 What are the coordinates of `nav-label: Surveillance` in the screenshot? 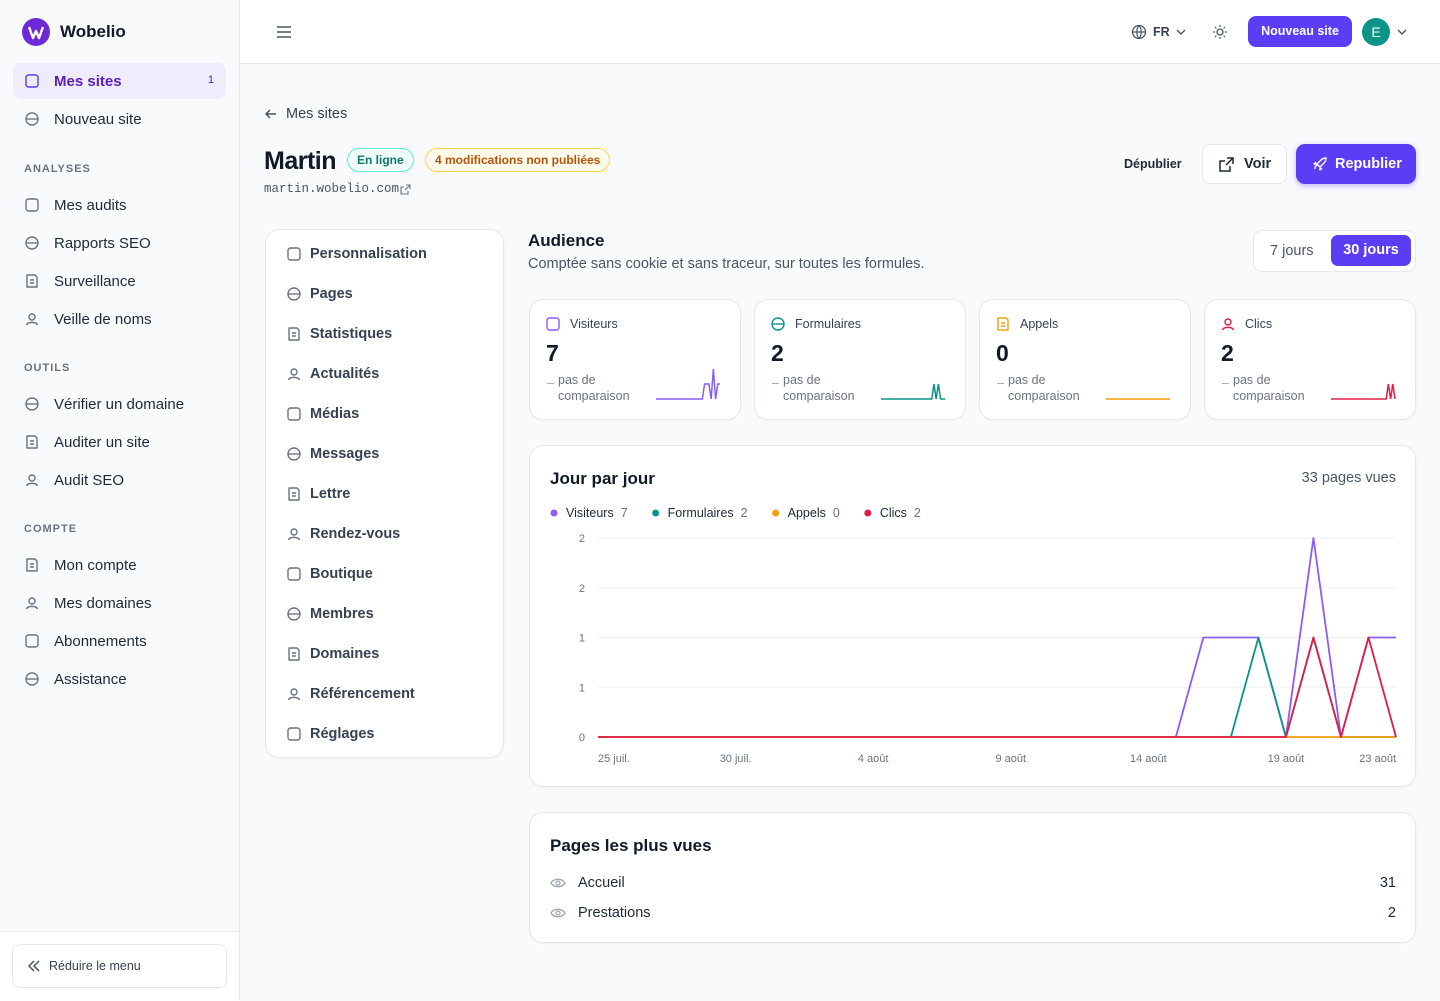 It's located at (95, 281).